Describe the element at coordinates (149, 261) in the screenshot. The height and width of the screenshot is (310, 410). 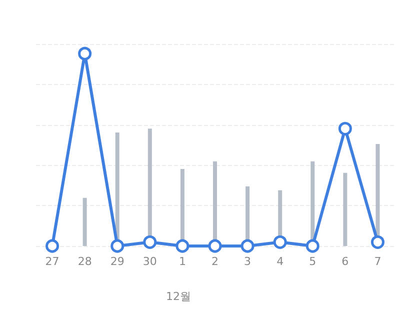
I see `x-tick-label: 30` at that location.